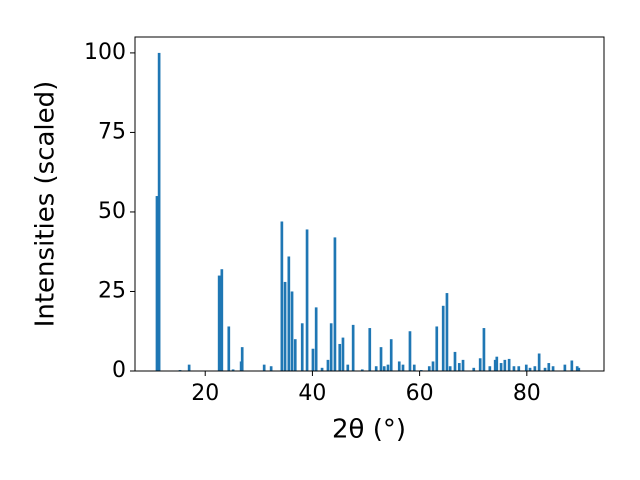 This screenshot has height=480, width=640. Describe the element at coordinates (205, 393) in the screenshot. I see `x-tick-label: 20` at that location.